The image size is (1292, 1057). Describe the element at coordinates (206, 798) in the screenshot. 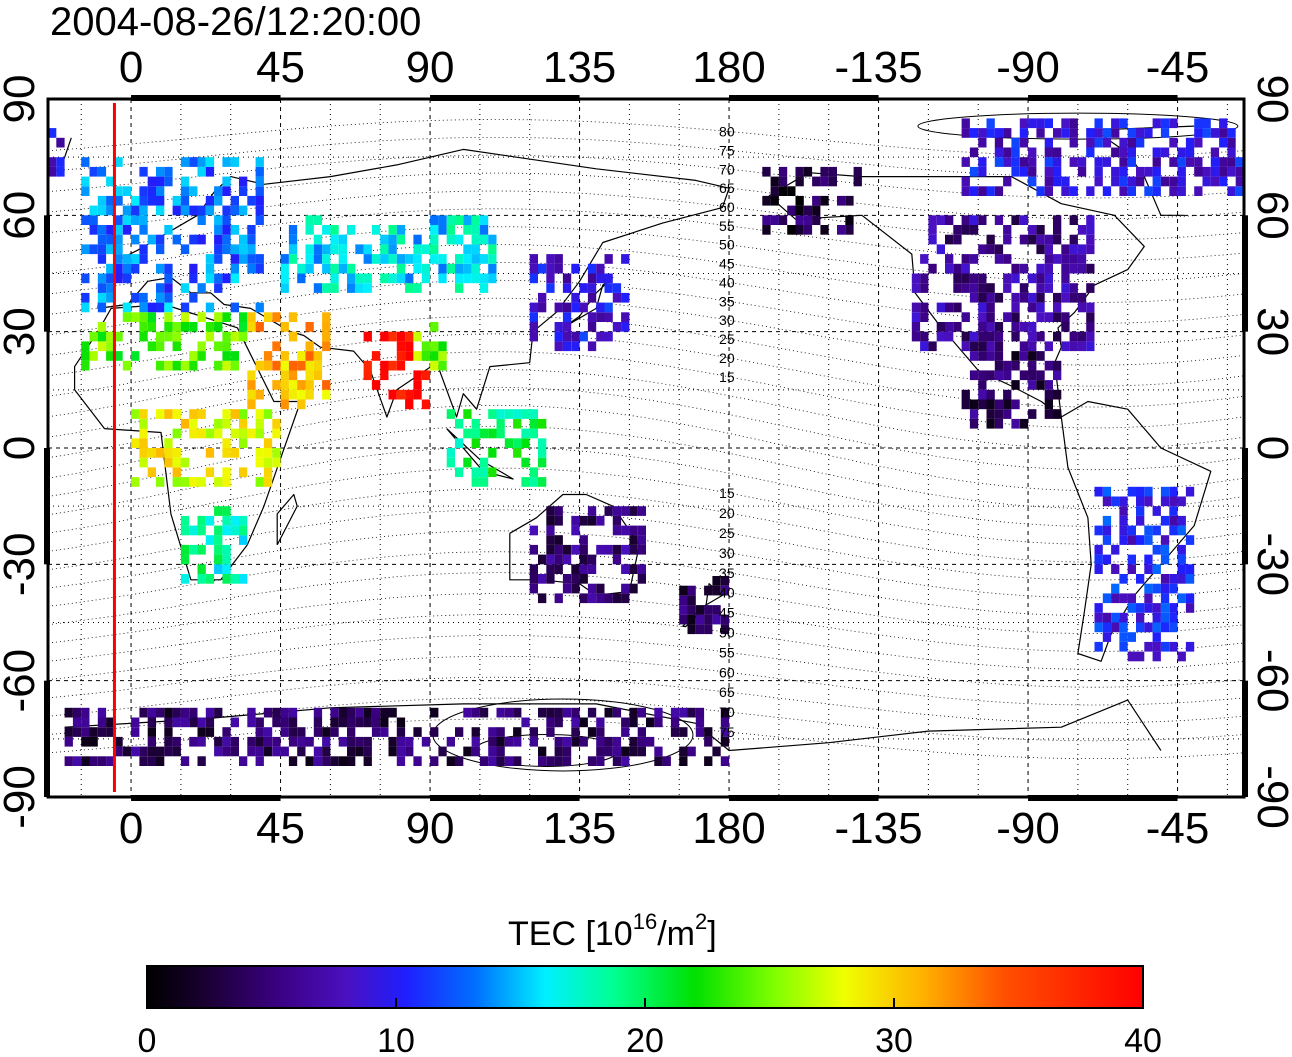

I see `bottom-axis-bar` at that location.